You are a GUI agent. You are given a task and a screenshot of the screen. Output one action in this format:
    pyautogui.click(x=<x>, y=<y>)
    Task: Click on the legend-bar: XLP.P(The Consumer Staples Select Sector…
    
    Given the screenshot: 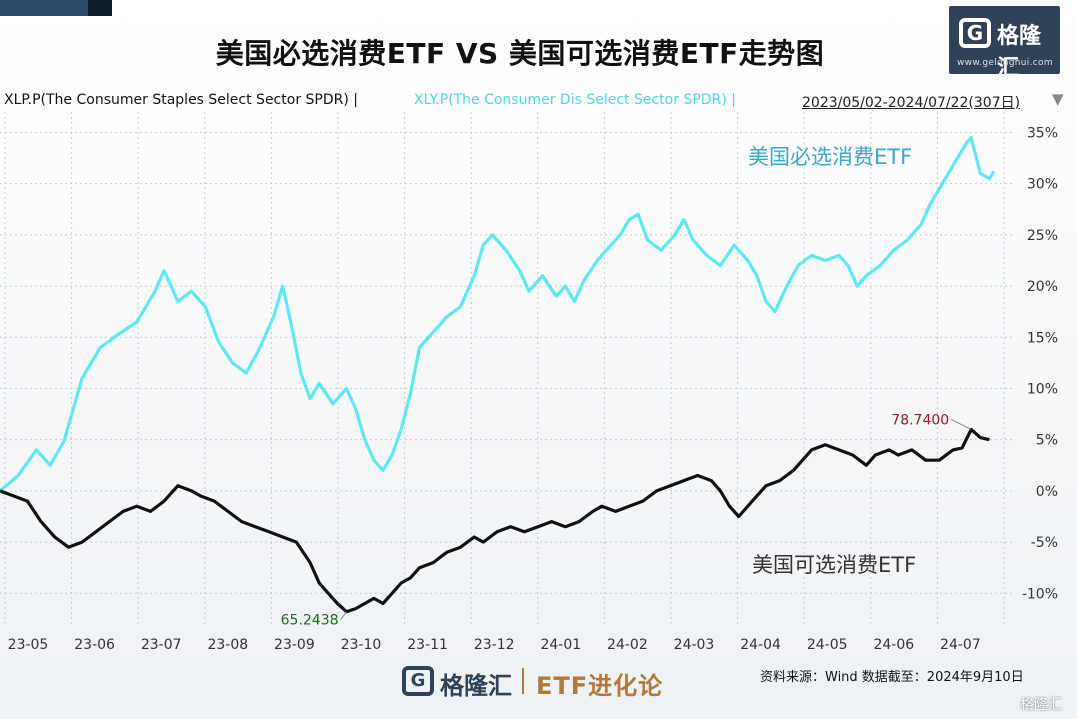 What is the action you would take?
    pyautogui.click(x=538, y=100)
    